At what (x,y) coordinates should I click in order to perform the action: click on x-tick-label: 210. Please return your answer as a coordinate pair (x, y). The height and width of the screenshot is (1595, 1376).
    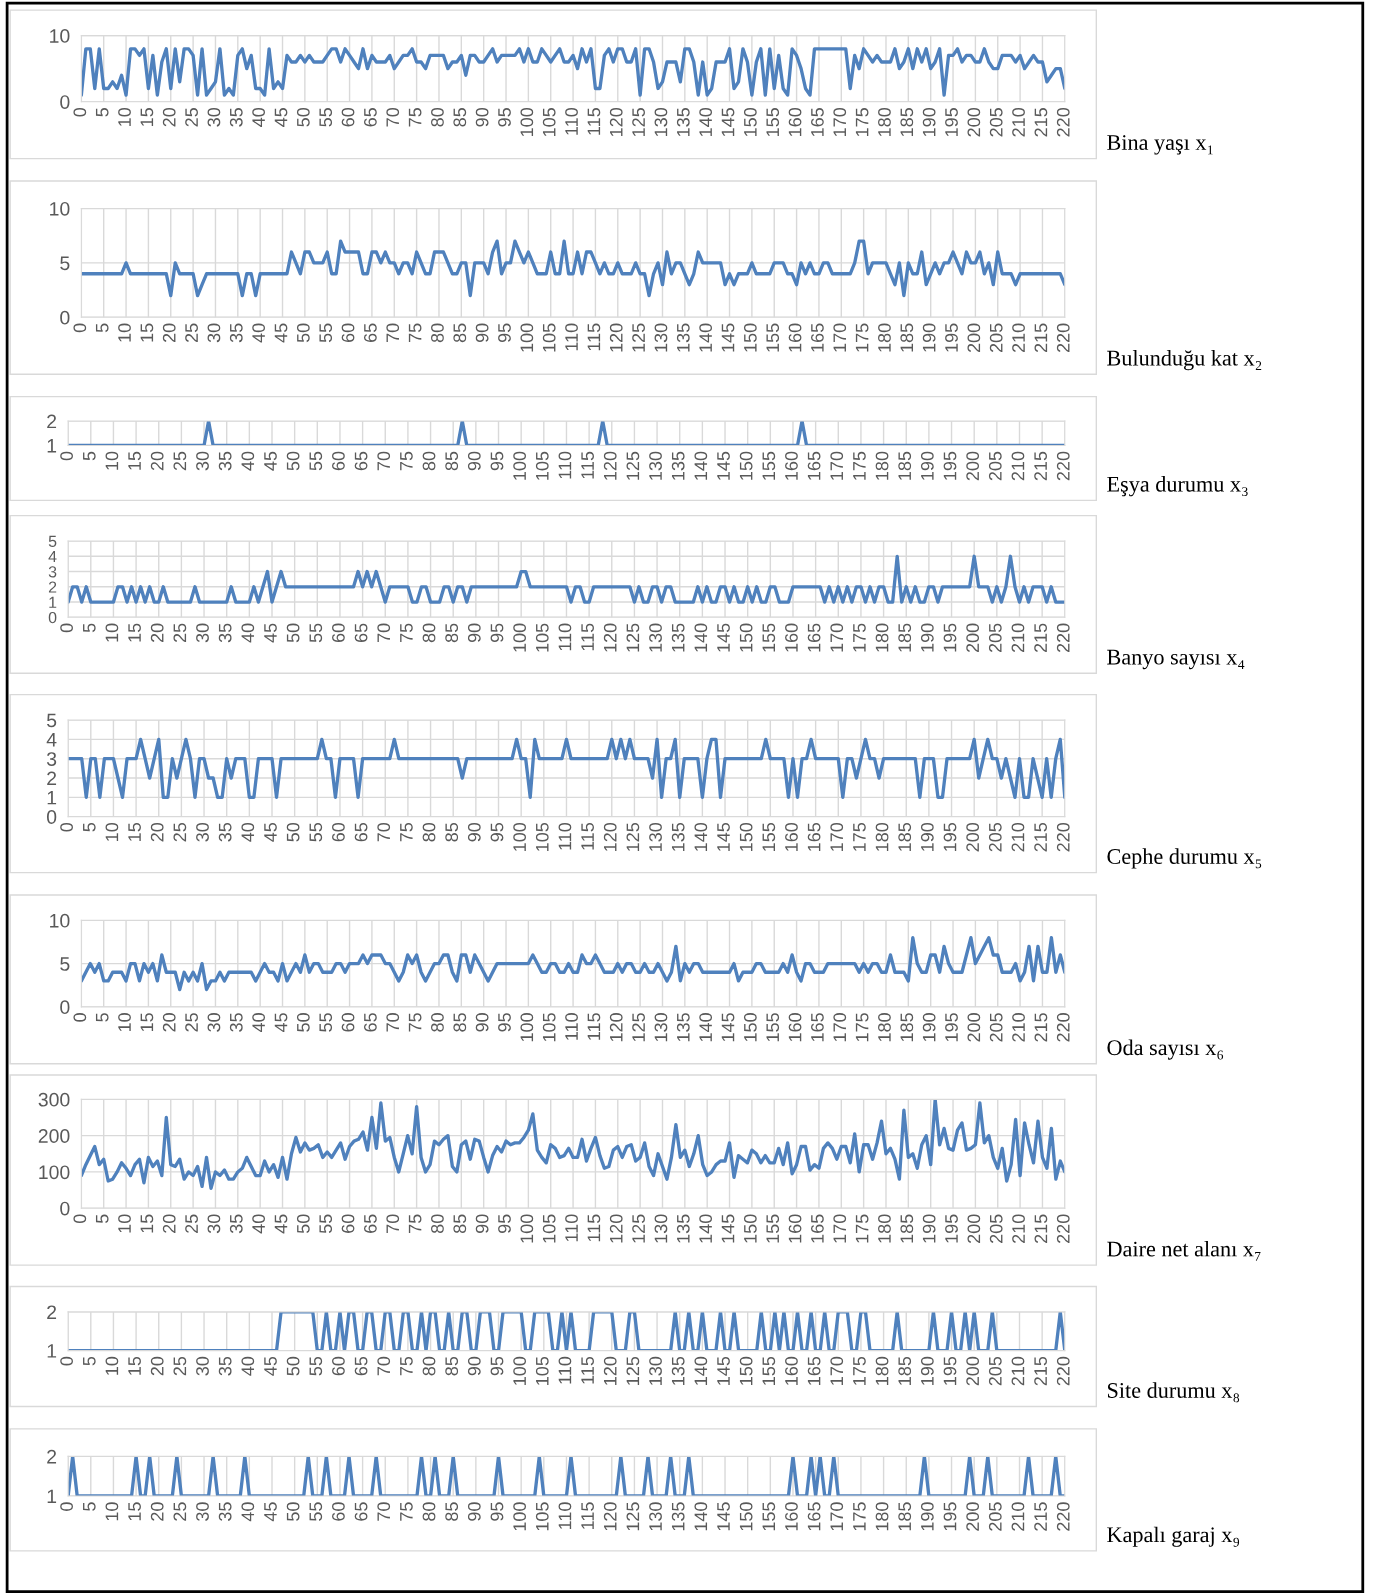
    Looking at the image, I should click on (1018, 1027).